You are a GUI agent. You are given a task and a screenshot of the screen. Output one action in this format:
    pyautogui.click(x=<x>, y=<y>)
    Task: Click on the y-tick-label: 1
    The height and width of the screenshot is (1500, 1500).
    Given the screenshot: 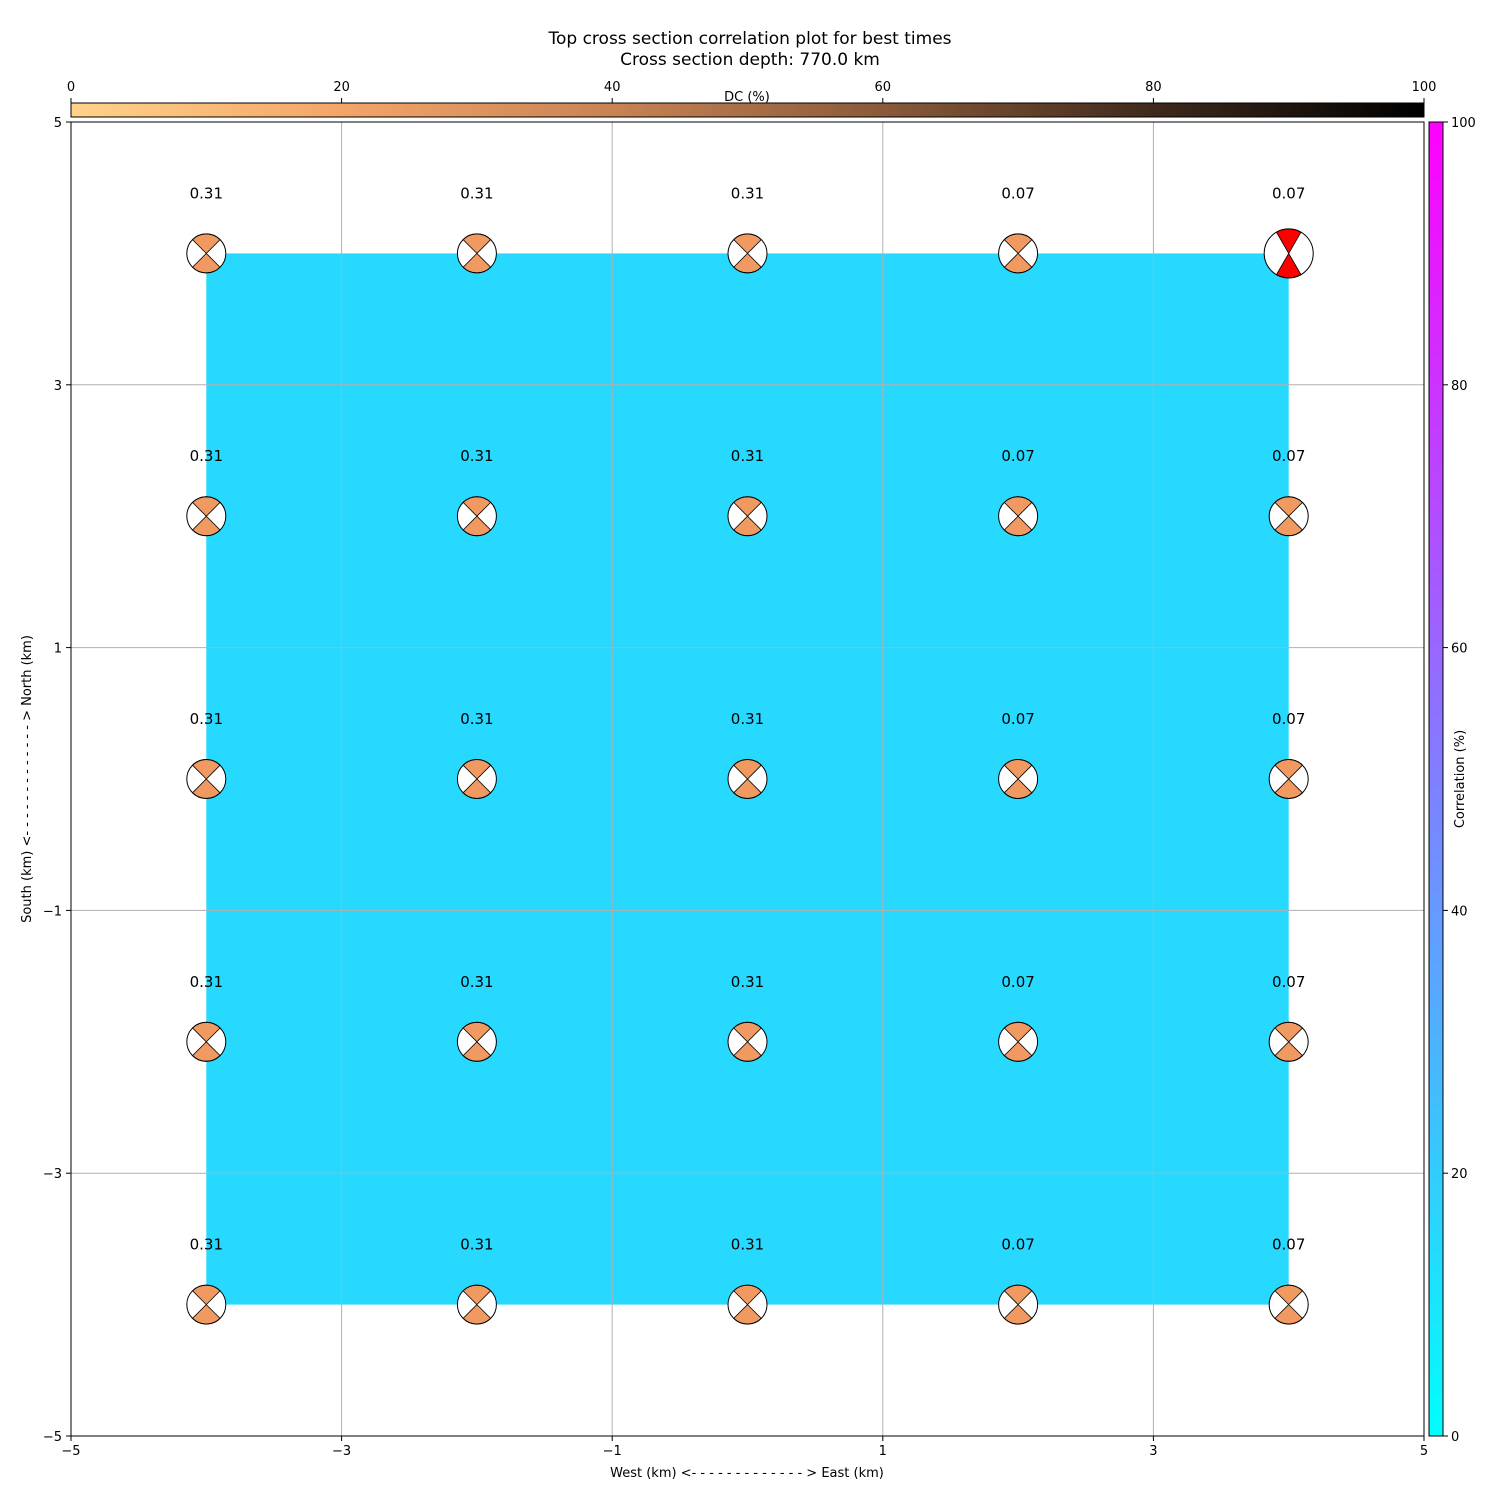 What is the action you would take?
    pyautogui.click(x=58, y=649)
    